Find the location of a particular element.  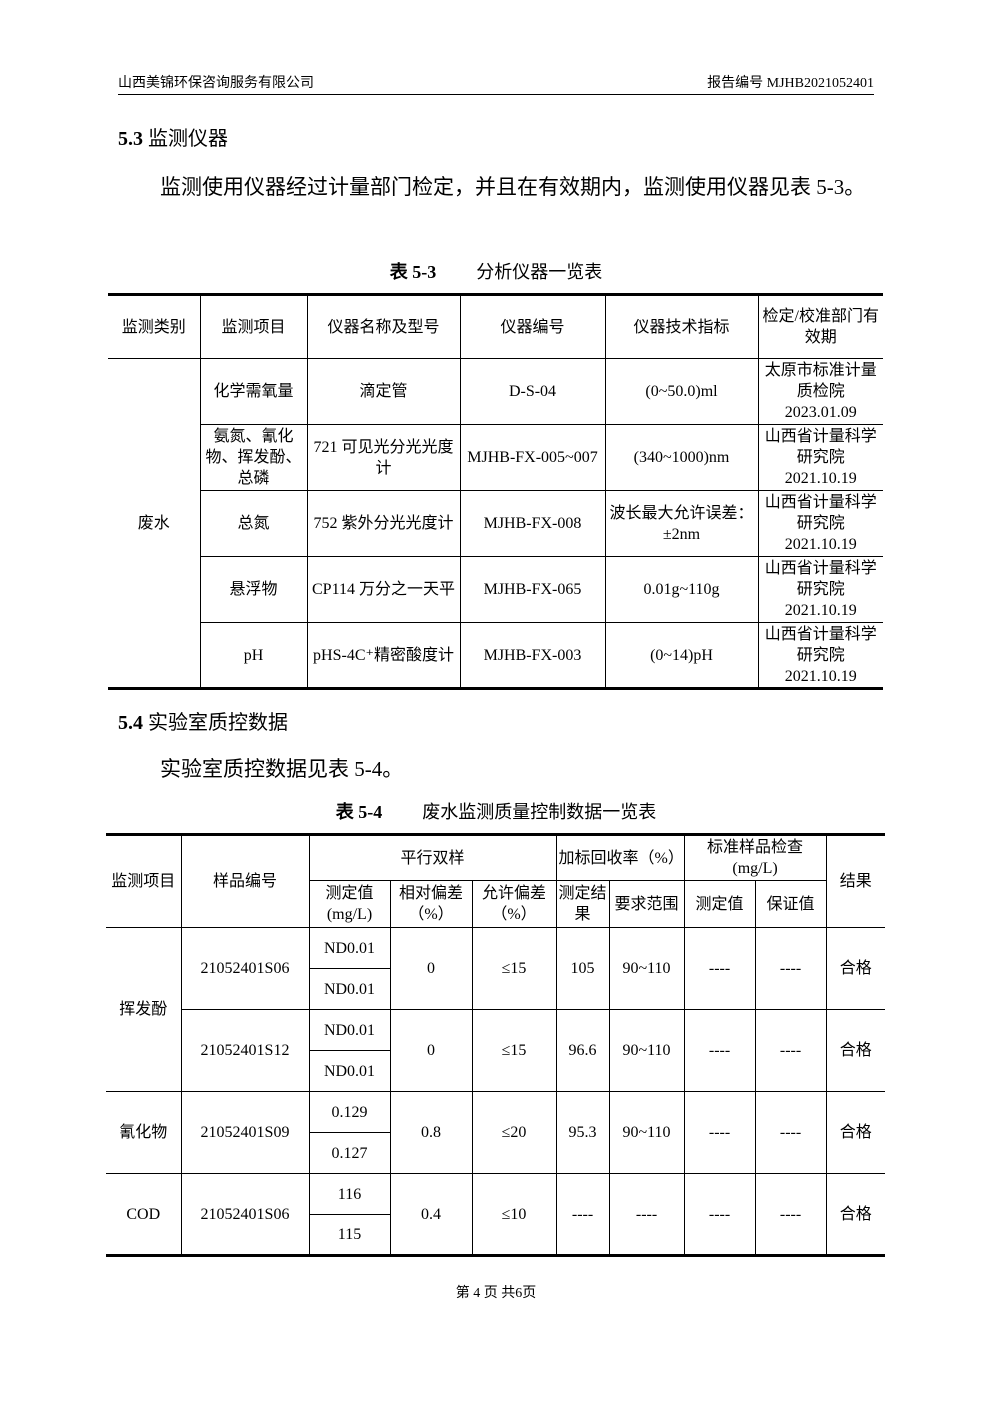

table-cell: 总氮 is located at coordinates (254, 523).